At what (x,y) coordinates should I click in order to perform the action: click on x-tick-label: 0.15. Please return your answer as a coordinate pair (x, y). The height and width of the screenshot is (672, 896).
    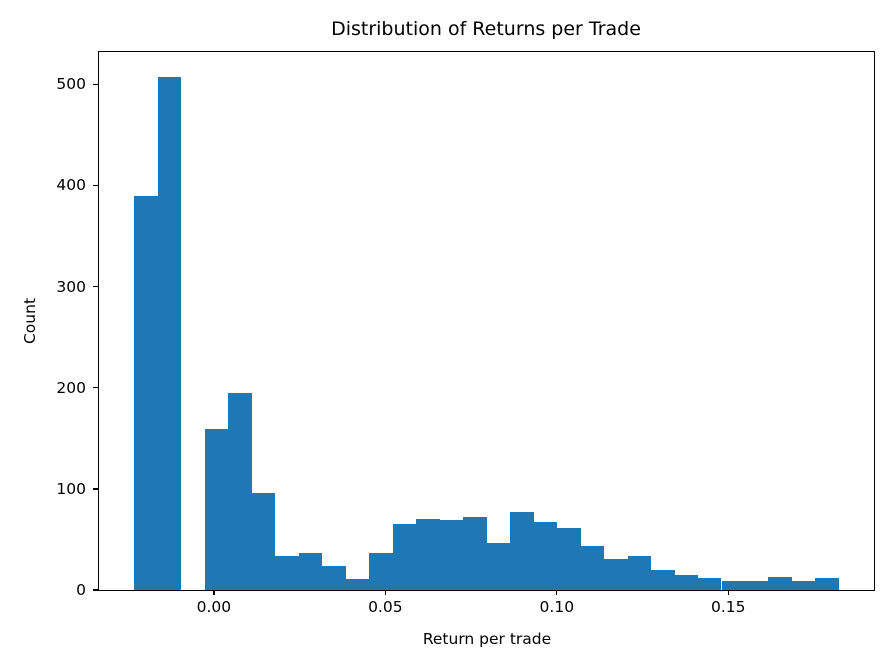
    Looking at the image, I should click on (728, 607).